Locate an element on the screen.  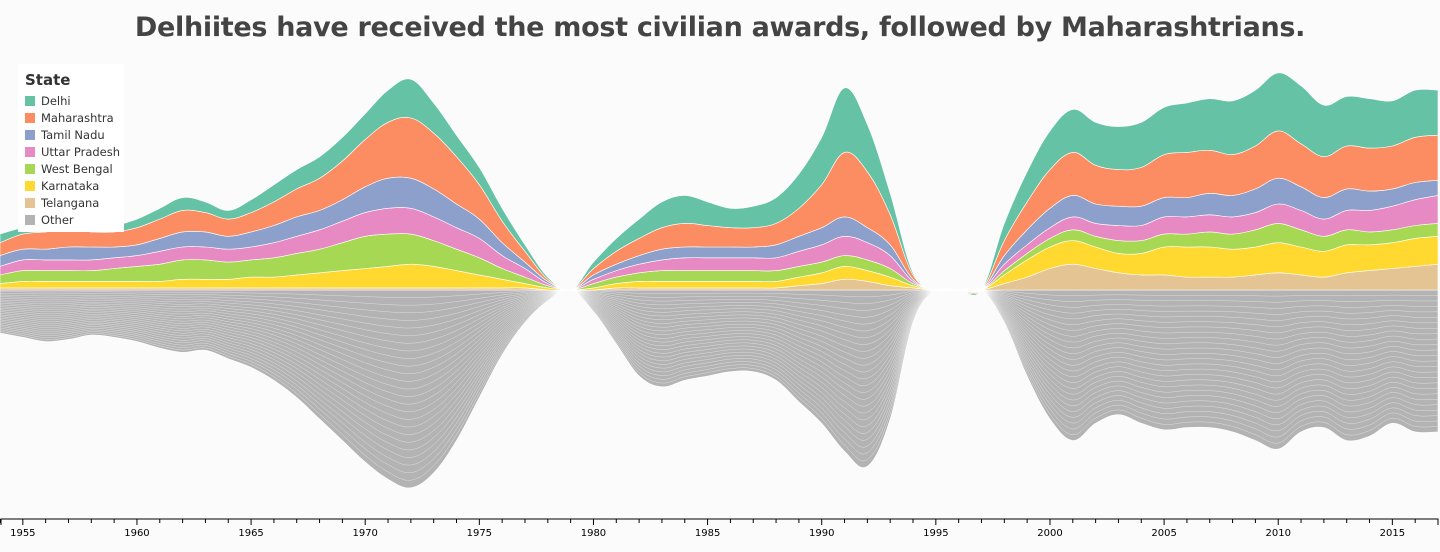
legend-item-maharashtra: Maharashtra is located at coordinates (69, 118).